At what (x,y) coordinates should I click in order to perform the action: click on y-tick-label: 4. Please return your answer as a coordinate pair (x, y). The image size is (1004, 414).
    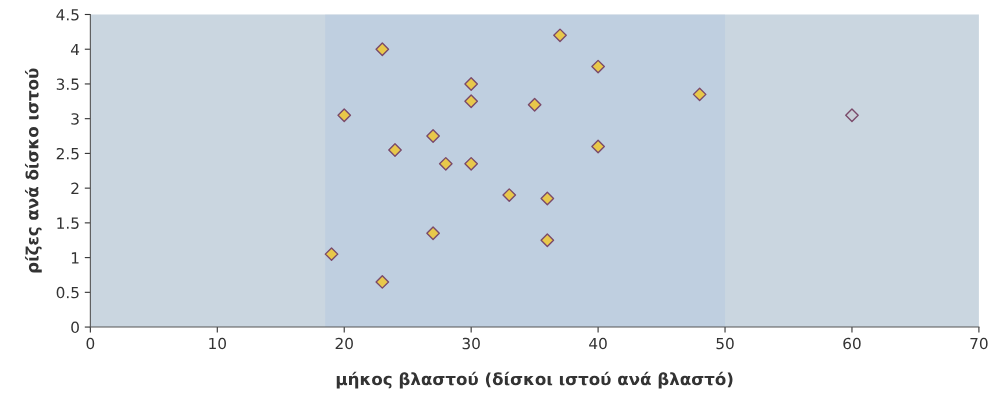
    Looking at the image, I should click on (75, 49).